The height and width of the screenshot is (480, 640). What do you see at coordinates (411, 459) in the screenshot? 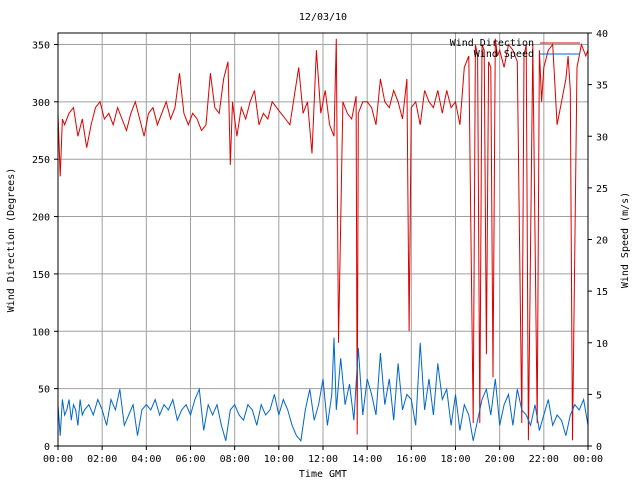
I see `x-tick-label: 16:00` at bounding box center [411, 459].